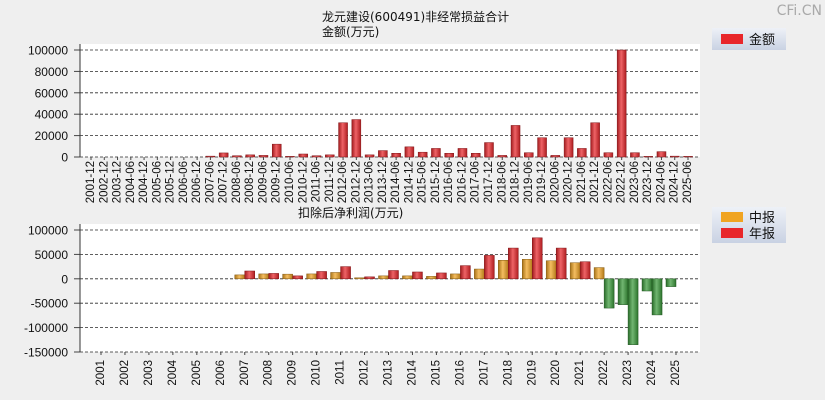 This screenshot has height=400, width=825. Describe the element at coordinates (595, 140) in the screenshot. I see `bar-2021-12-amount` at that location.